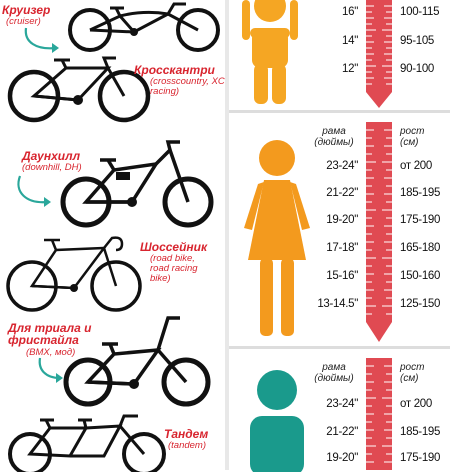 Image resolution: width=450 pixels, height=472 pixels. What do you see at coordinates (23, 21) in the screenshot?
I see `bike-sub-cruiser: (cruiser)` at bounding box center [23, 21].